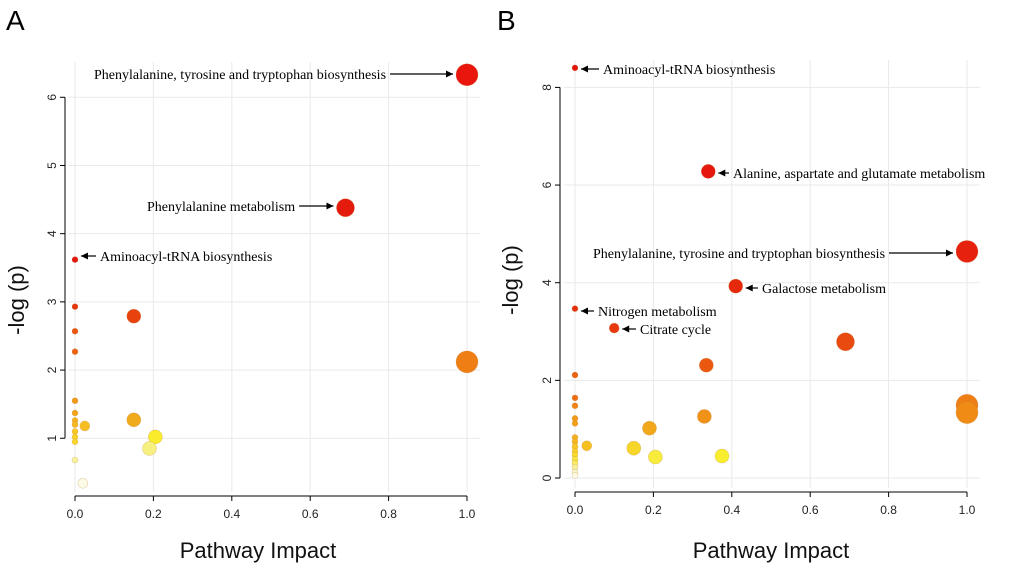  Describe the element at coordinates (506, 20) in the screenshot. I see `panel-letter-b: B` at that location.